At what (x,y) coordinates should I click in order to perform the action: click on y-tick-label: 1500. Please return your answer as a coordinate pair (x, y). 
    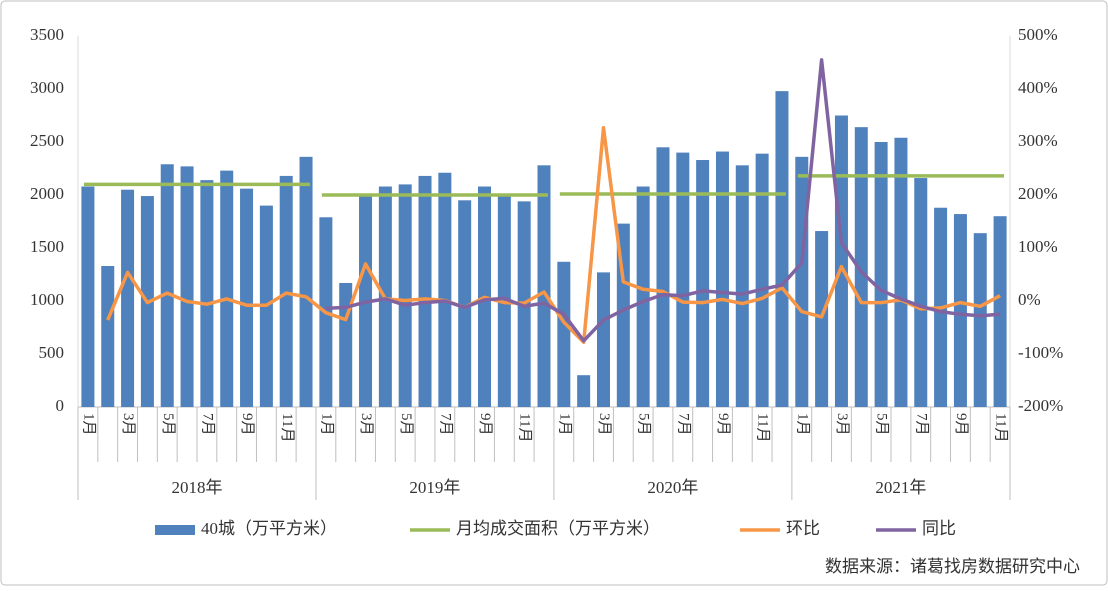
    Looking at the image, I should click on (47, 246).